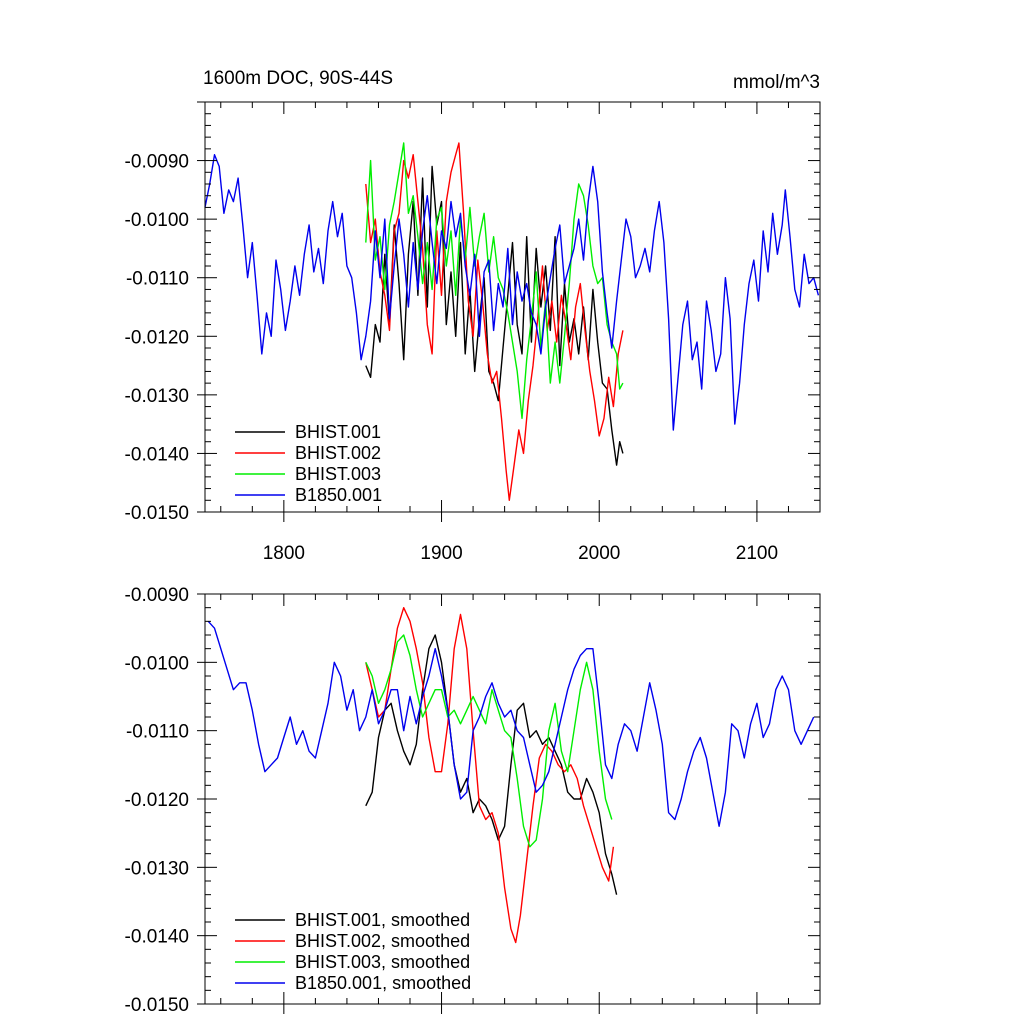 The height and width of the screenshot is (1024, 1024). What do you see at coordinates (338, 453) in the screenshot?
I see `legend-label: BHIST.002` at bounding box center [338, 453].